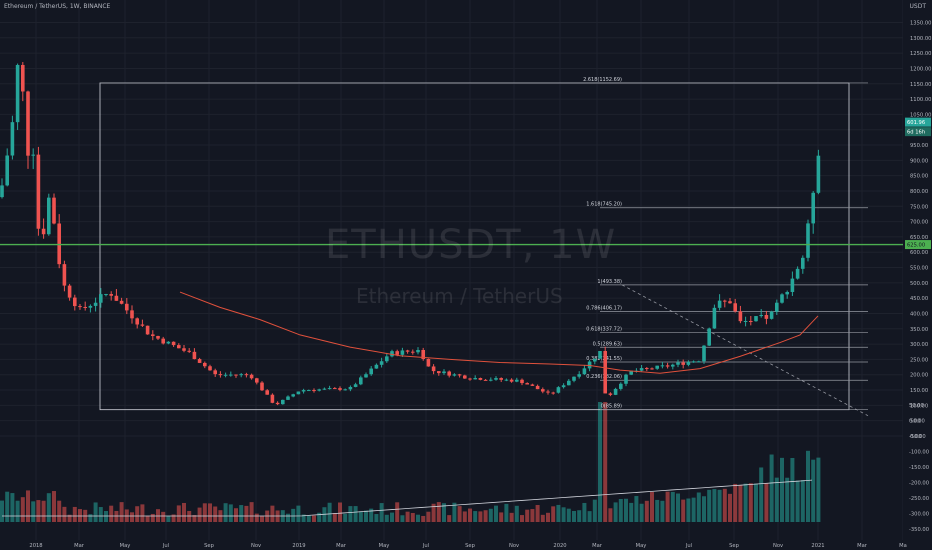 This screenshot has height=550, width=932. What do you see at coordinates (597, 546) in the screenshot?
I see `time-tick-label: Mar` at bounding box center [597, 546].